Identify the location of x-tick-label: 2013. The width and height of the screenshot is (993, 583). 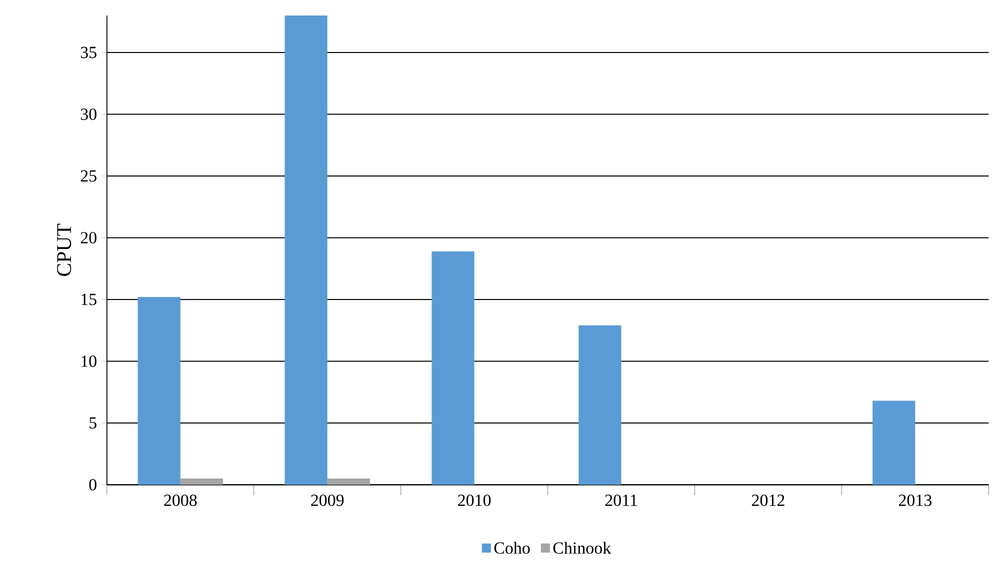
(915, 500).